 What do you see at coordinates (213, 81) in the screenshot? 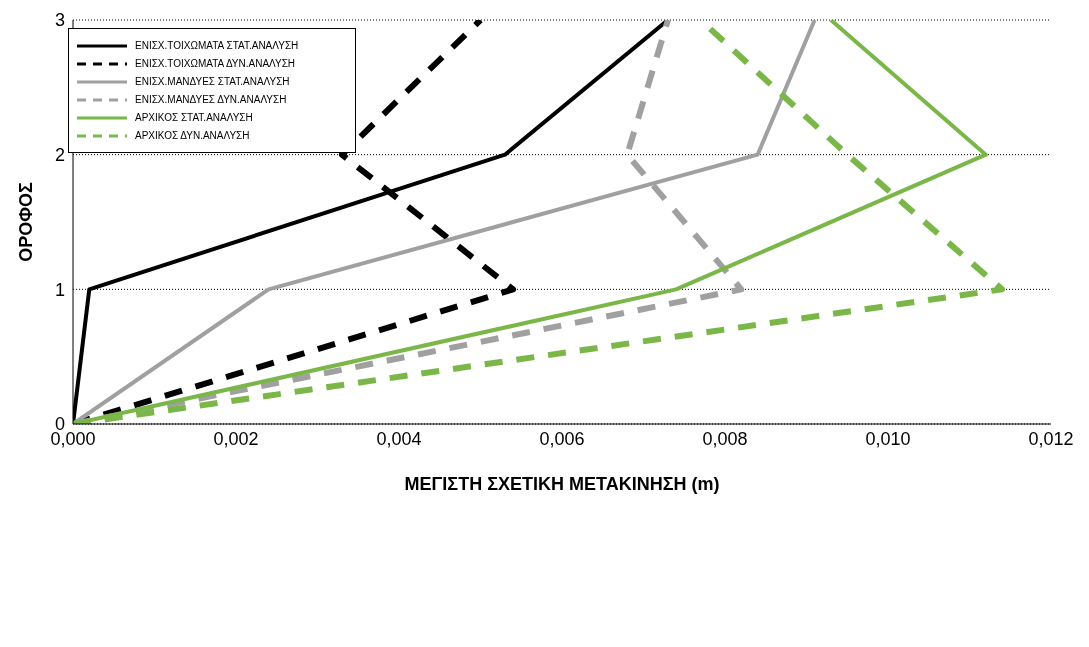
I see `legend-label: ΕΝΙΣΧ.ΜΑΝΔΥΕΣ ΣΤΑΤ.ΑΝΑΛΥΣΗ` at bounding box center [213, 81].